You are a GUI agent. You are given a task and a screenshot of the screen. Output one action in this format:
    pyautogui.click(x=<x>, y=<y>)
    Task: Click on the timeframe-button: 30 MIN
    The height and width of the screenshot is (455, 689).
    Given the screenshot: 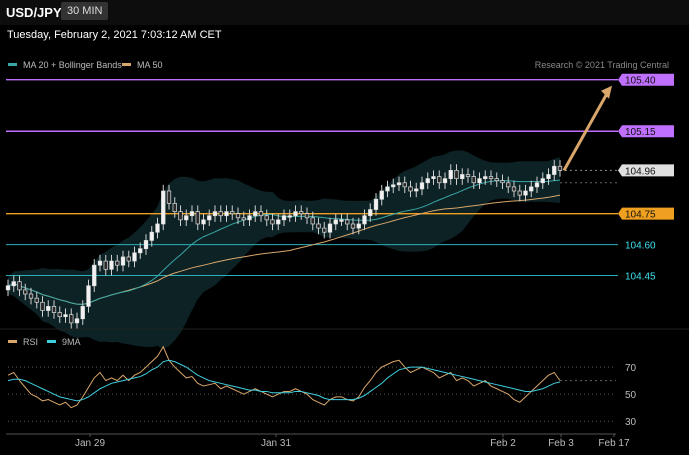 What is the action you would take?
    pyautogui.click(x=85, y=11)
    